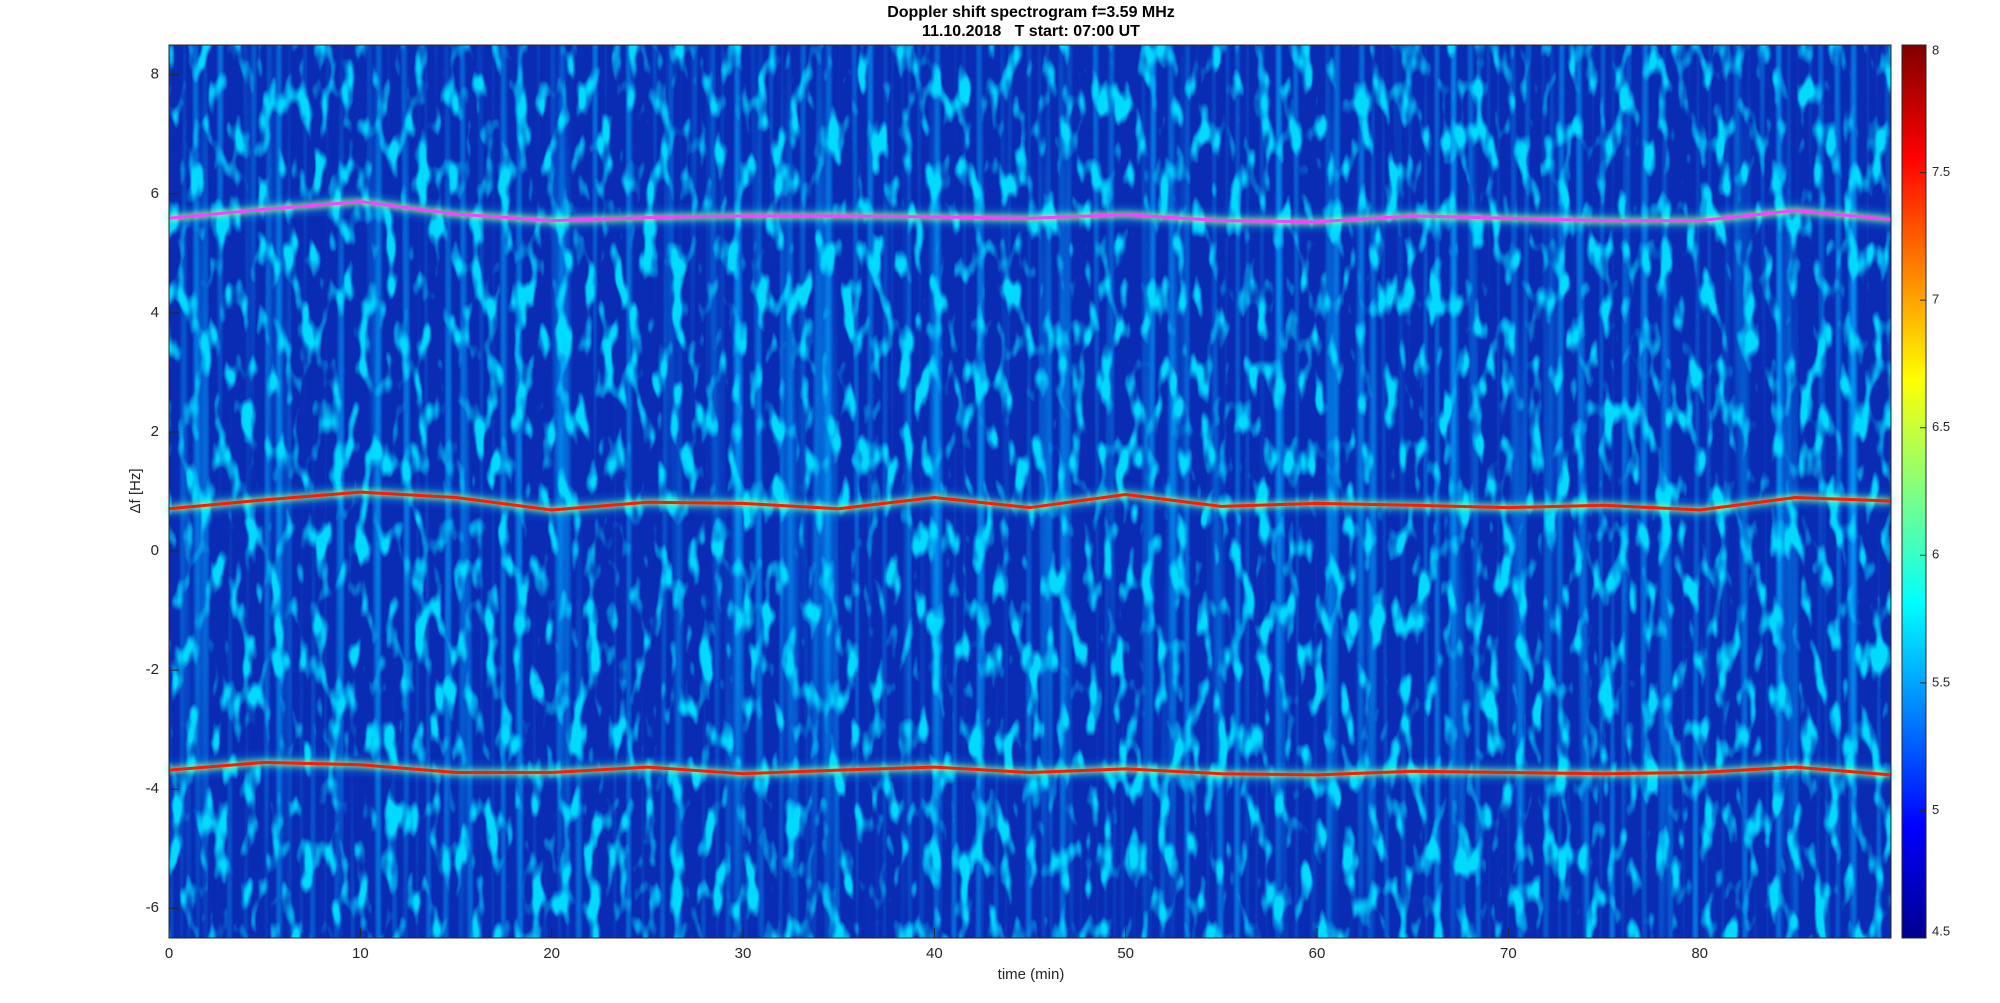  What do you see at coordinates (169, 953) in the screenshot?
I see `x-tick-label: 0` at bounding box center [169, 953].